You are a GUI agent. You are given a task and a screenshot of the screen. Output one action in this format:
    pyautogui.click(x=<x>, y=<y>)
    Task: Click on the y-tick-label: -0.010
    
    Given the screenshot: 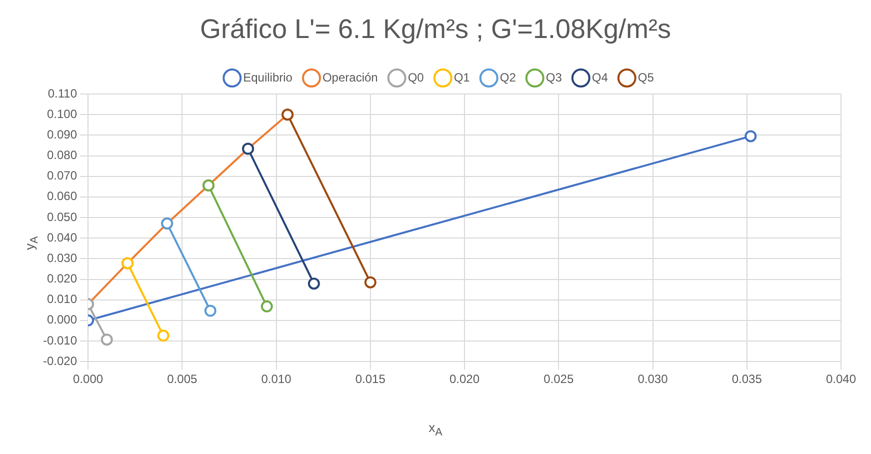 What is the action you would take?
    pyautogui.click(x=60, y=340)
    